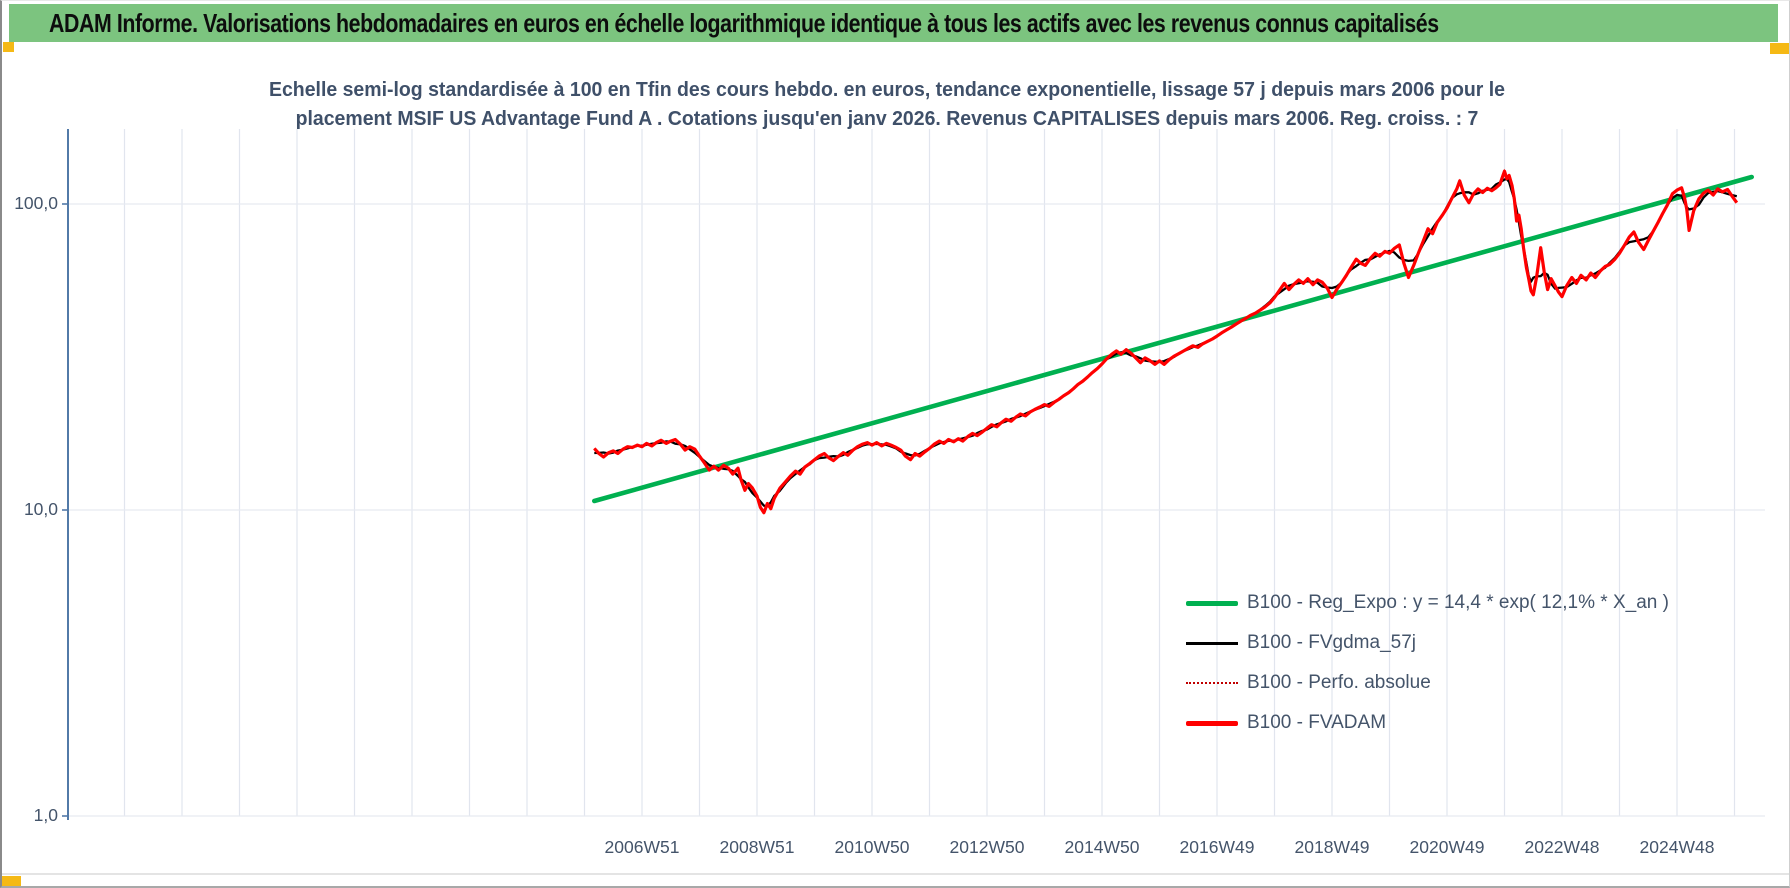  I want to click on x-axis-tick-label: 2008W51, so click(757, 847).